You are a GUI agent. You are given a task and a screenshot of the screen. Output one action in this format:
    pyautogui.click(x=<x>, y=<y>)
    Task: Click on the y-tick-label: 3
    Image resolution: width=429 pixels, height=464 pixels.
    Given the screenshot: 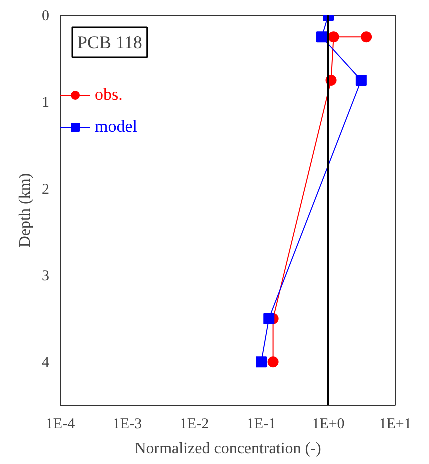 What is the action you would take?
    pyautogui.click(x=46, y=276)
    